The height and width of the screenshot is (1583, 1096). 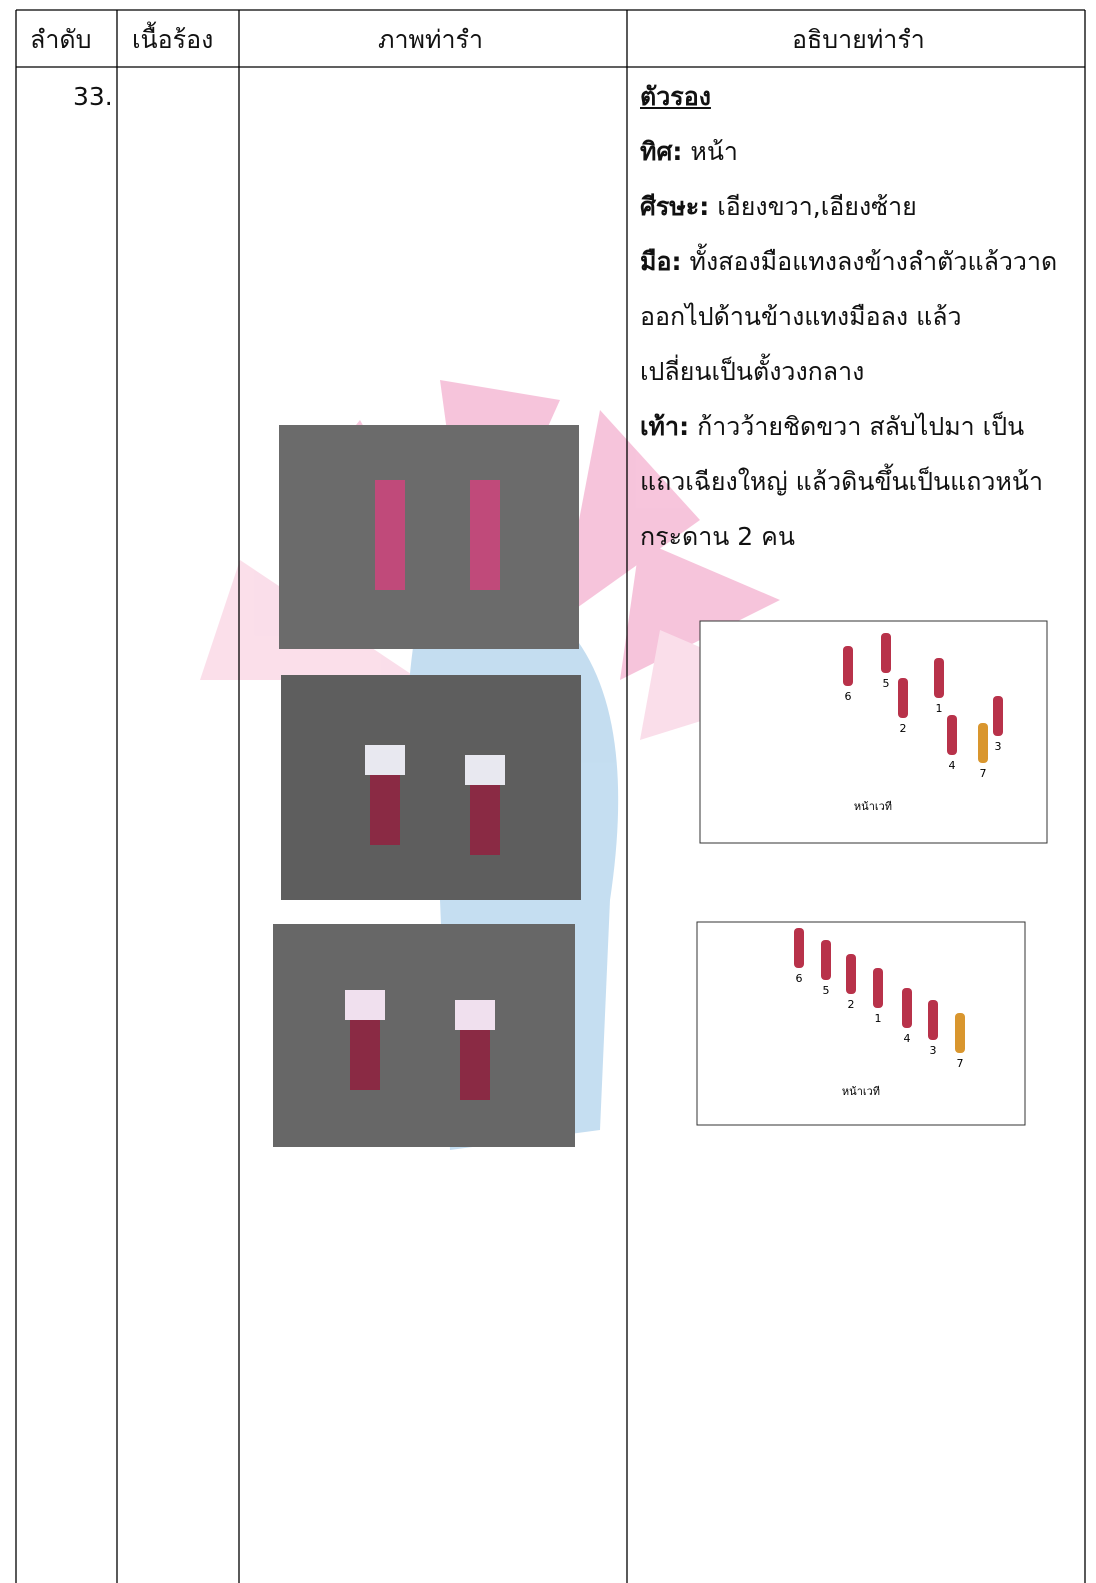 What do you see at coordinates (717, 536) in the screenshot?
I see `item-text: กระดาน 2 คน` at bounding box center [717, 536].